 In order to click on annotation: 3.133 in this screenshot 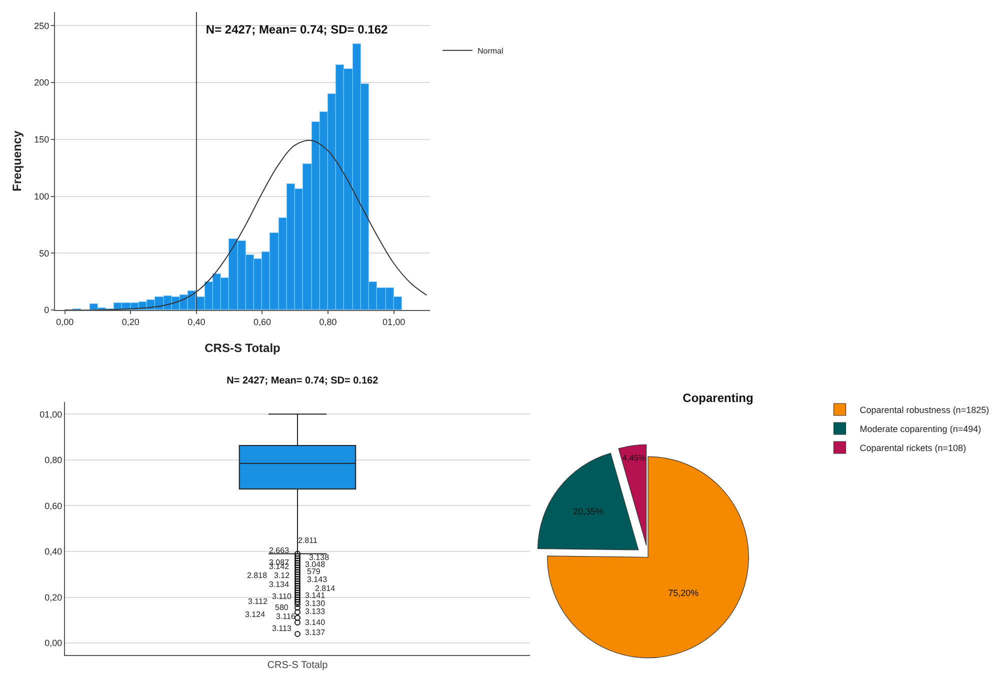, I will do `click(315, 611)`.